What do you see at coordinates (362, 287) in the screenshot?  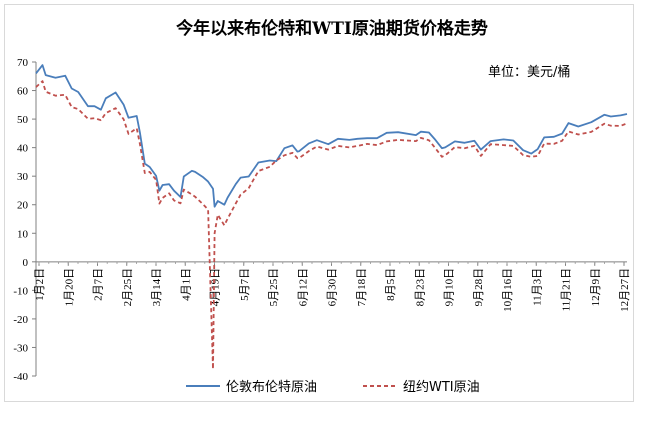 I see `x-tick-label: 7月18日` at bounding box center [362, 287].